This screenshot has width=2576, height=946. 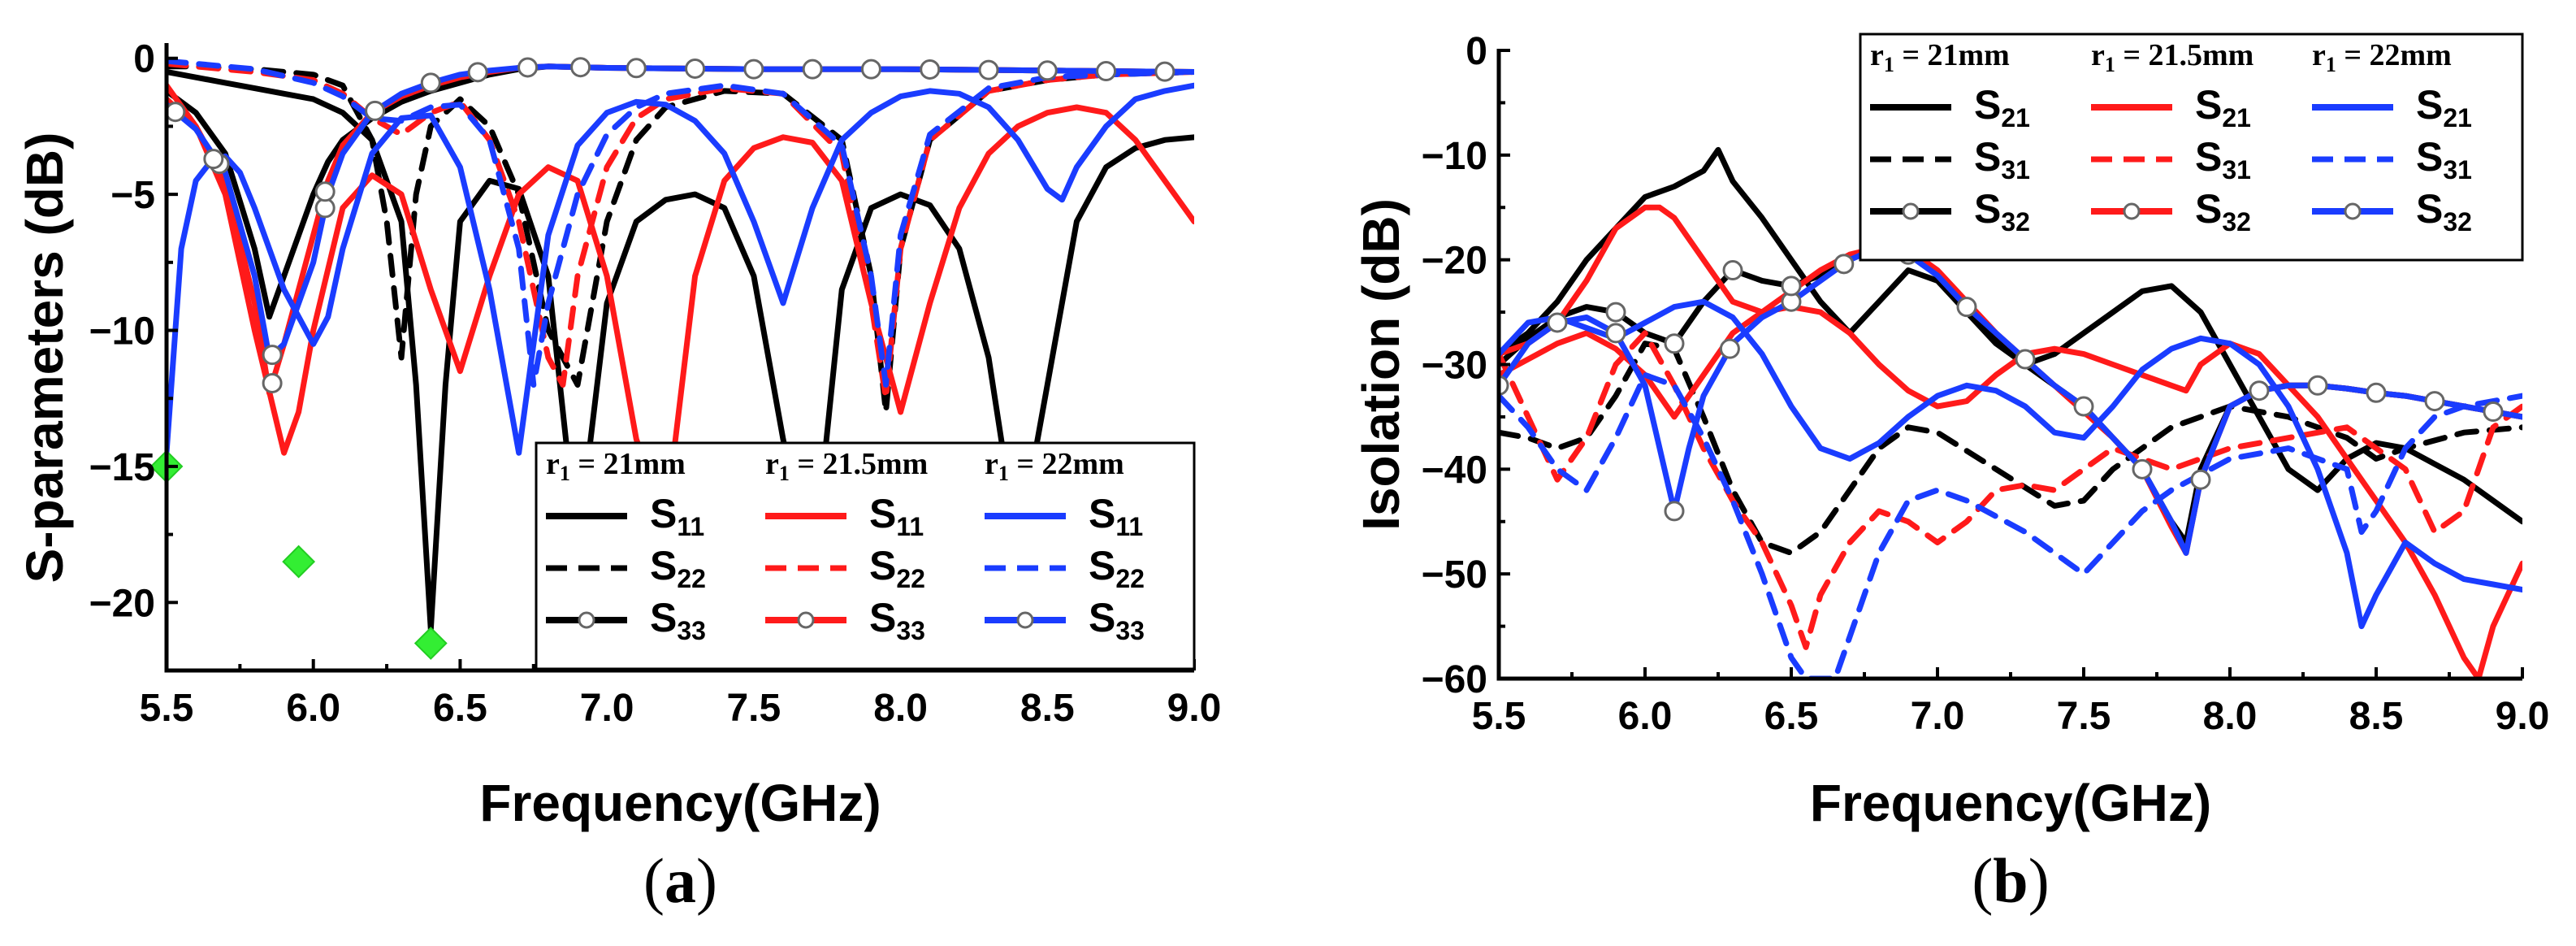 I want to click on x-tick-label: 5.5, so click(x=1499, y=716).